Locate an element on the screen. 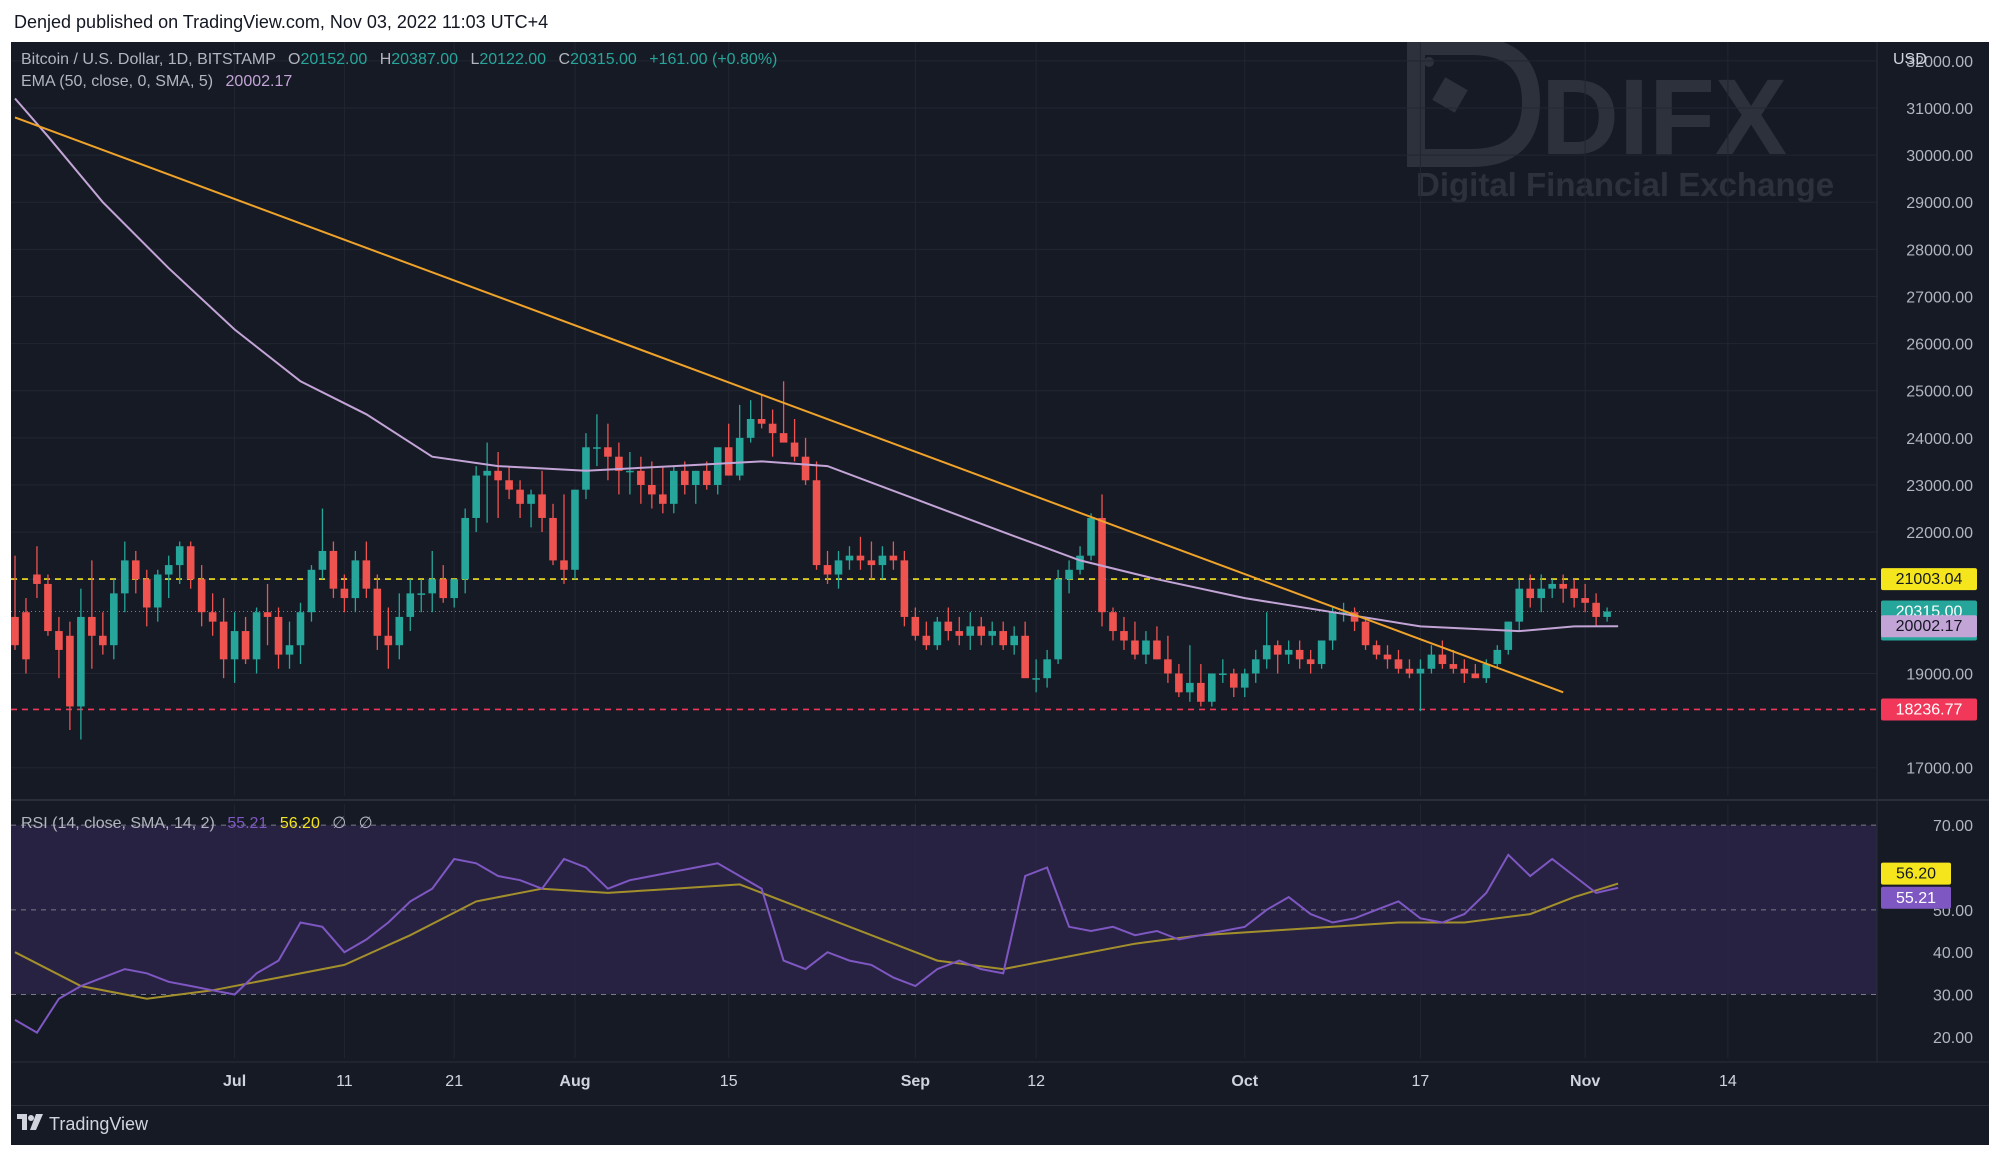 This screenshot has height=1154, width=1999. symbol-label: Bitcoin / U.S. Dollar, 1D, BITSTAMP is located at coordinates (148, 59).